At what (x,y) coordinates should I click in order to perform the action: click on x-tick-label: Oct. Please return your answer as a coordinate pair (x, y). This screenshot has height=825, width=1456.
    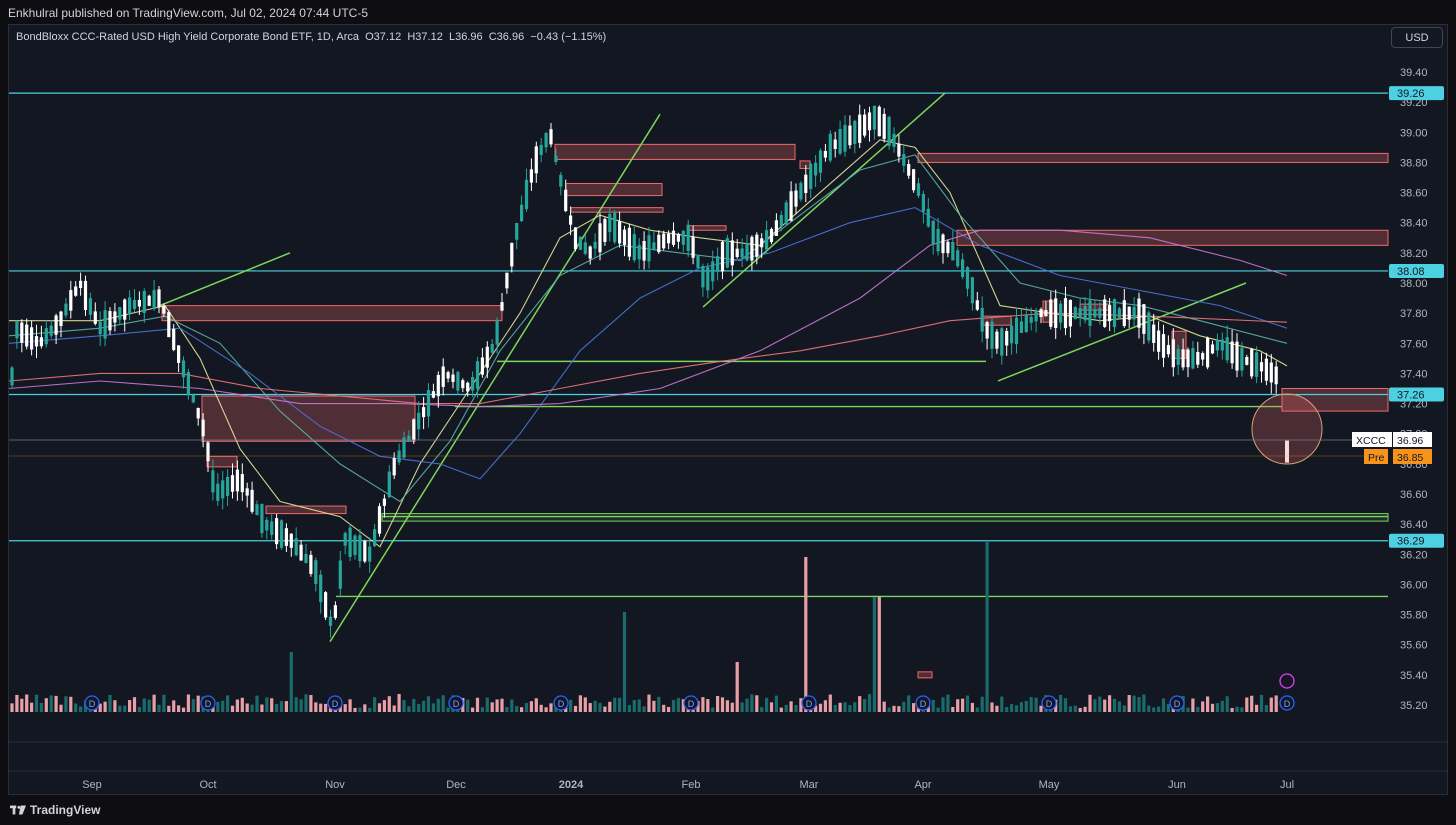
    Looking at the image, I should click on (207, 785).